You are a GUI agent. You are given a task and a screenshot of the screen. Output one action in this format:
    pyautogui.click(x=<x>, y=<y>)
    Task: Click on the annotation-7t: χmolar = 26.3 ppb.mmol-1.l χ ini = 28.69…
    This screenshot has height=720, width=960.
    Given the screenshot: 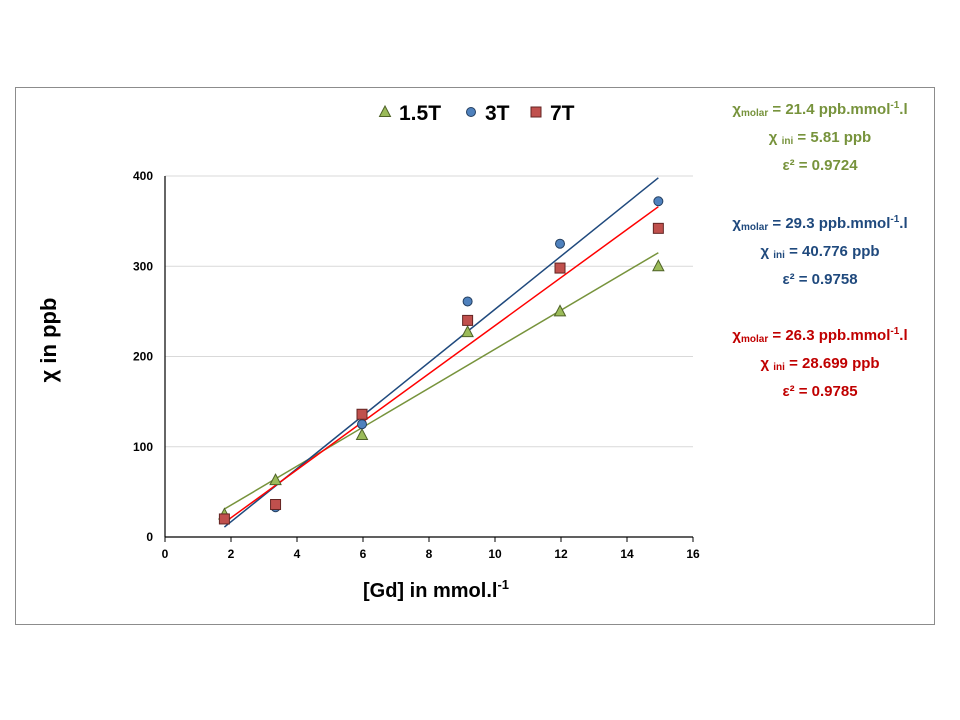 What is the action you would take?
    pyautogui.click(x=820, y=363)
    